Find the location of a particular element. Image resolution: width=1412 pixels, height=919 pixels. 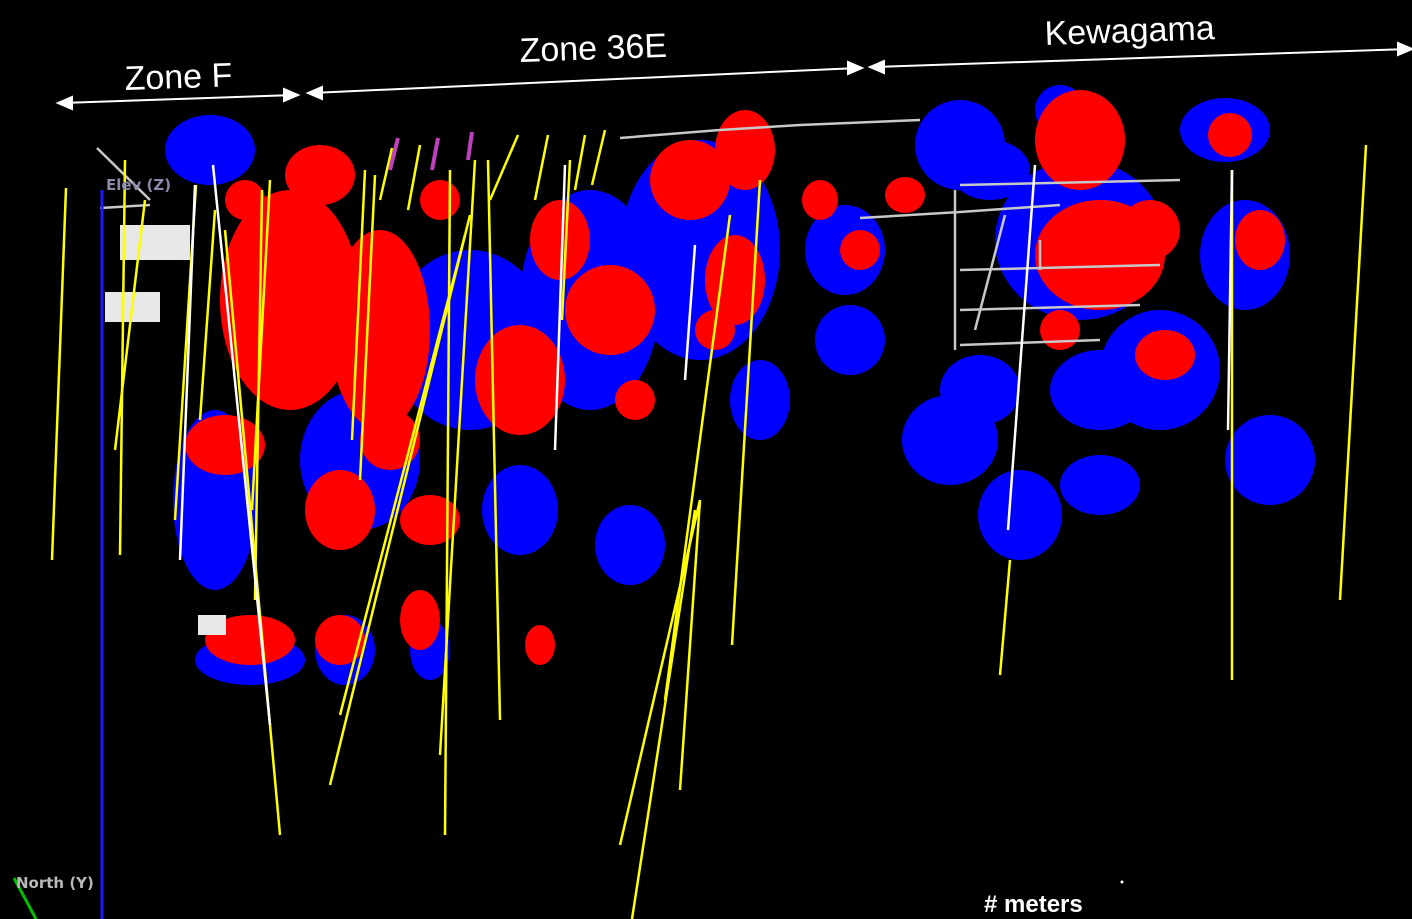

kewagama-label: Kewagama is located at coordinates (1129, 31).